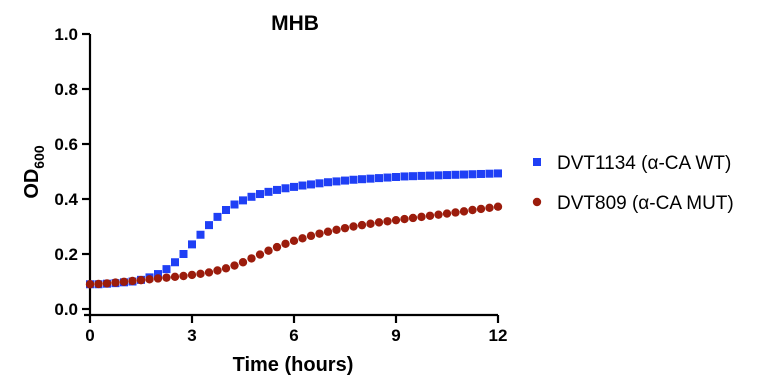  I want to click on y-tick-label: 0.2, so click(66, 254).